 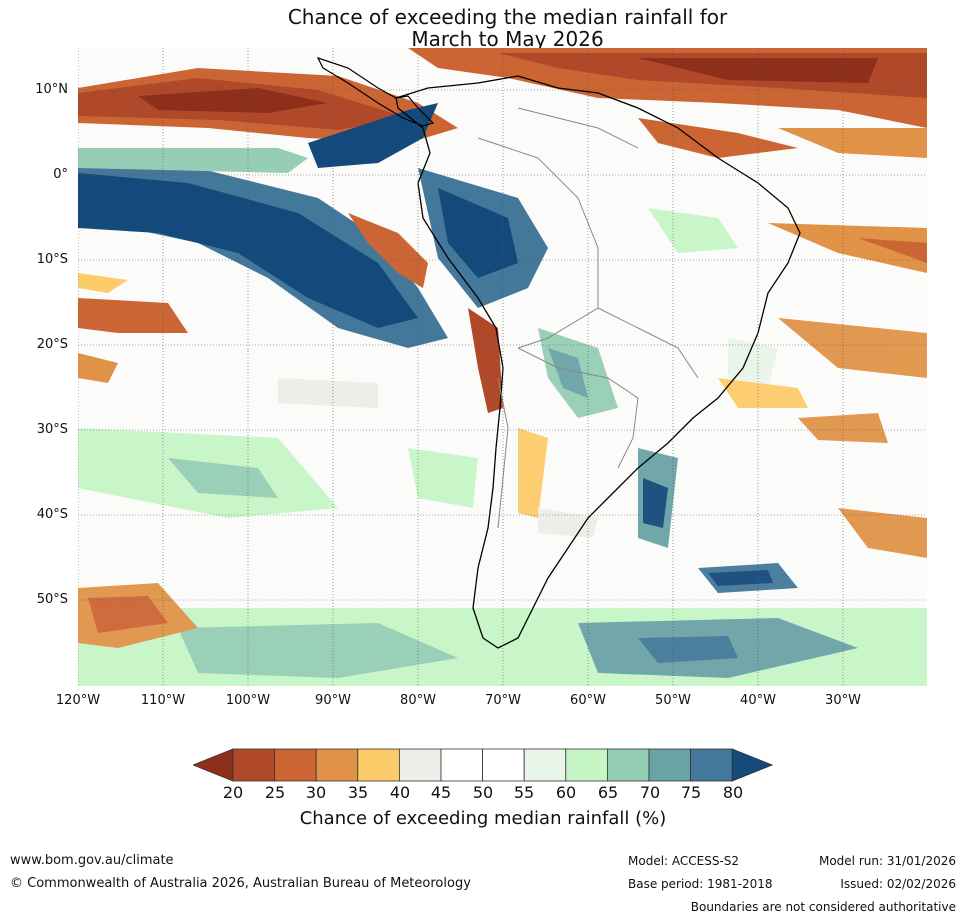 What do you see at coordinates (684, 861) in the screenshot?
I see `model-name: Model: ACCESS-S2` at bounding box center [684, 861].